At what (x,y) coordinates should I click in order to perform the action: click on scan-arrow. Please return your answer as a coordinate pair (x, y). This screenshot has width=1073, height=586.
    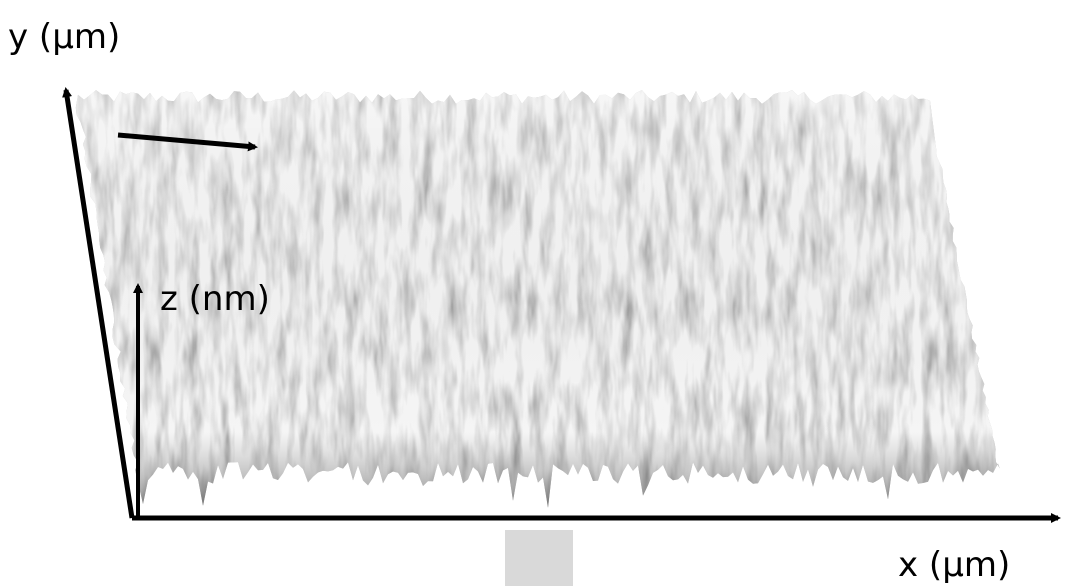
    Looking at the image, I should click on (187, 142).